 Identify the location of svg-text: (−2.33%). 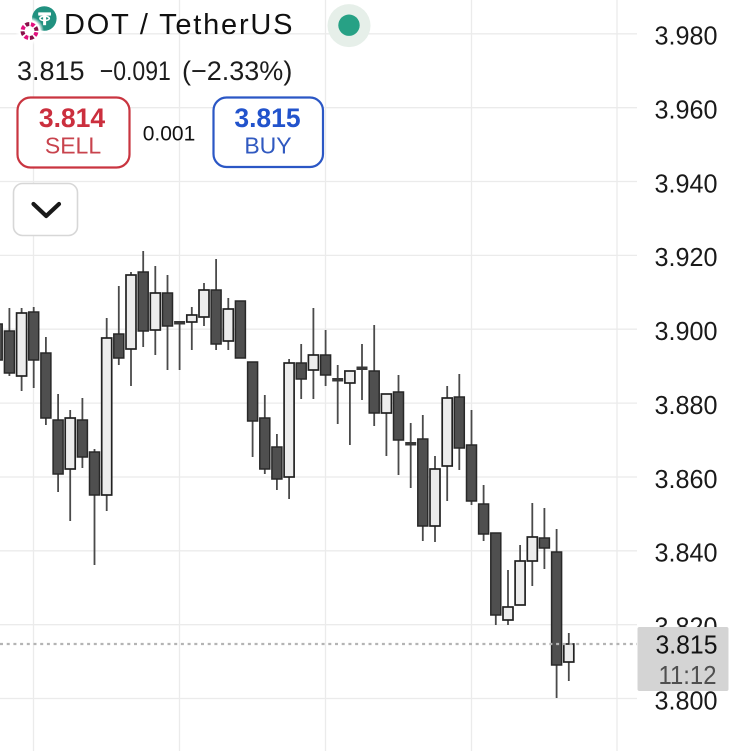
(237, 71).